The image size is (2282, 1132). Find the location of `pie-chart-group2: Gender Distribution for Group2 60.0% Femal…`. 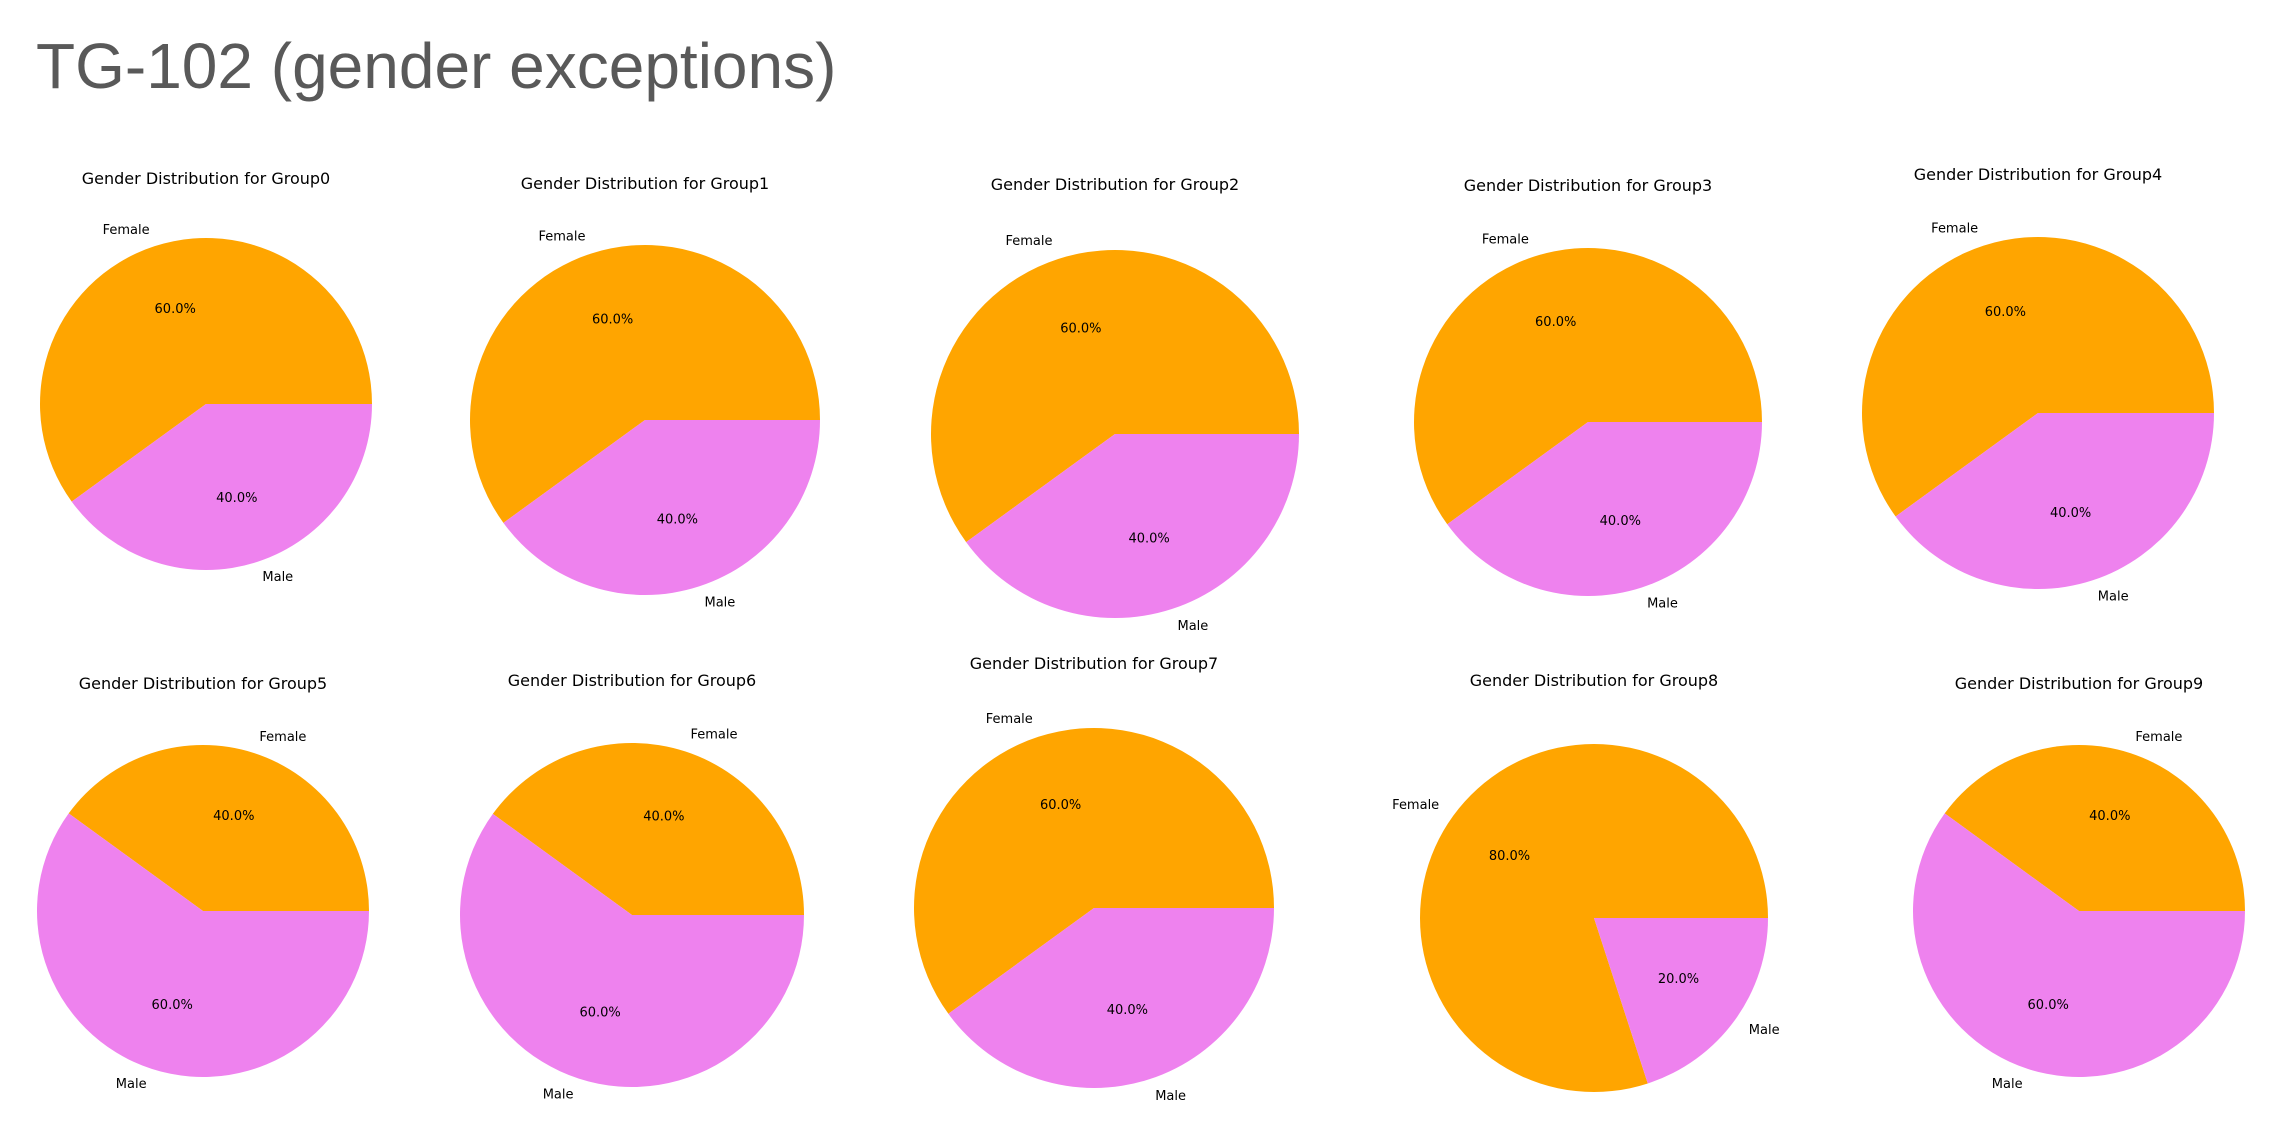

pie-chart-group2: Gender Distribution for Group2 60.0% Femal… is located at coordinates (1114, 404).